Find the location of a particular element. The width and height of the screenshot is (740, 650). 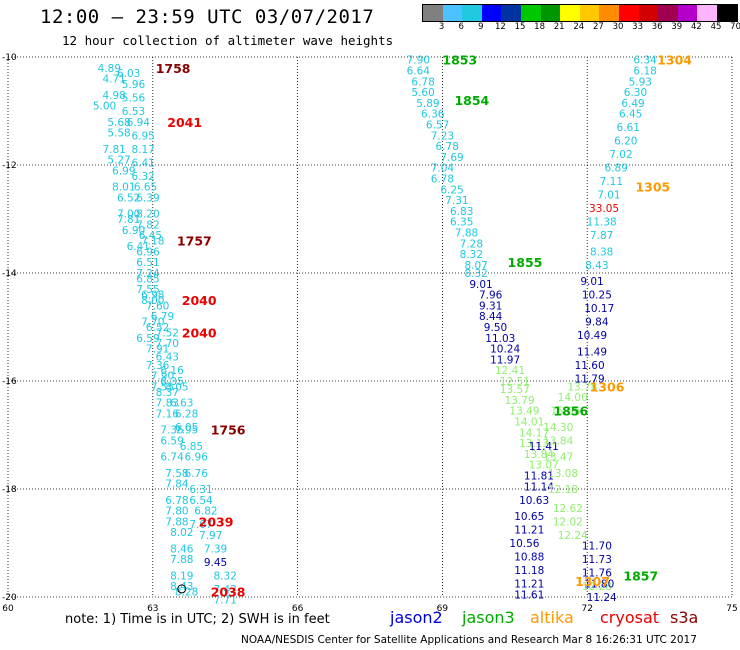

data-point-label: 7.91 is located at coordinates (157, 350).